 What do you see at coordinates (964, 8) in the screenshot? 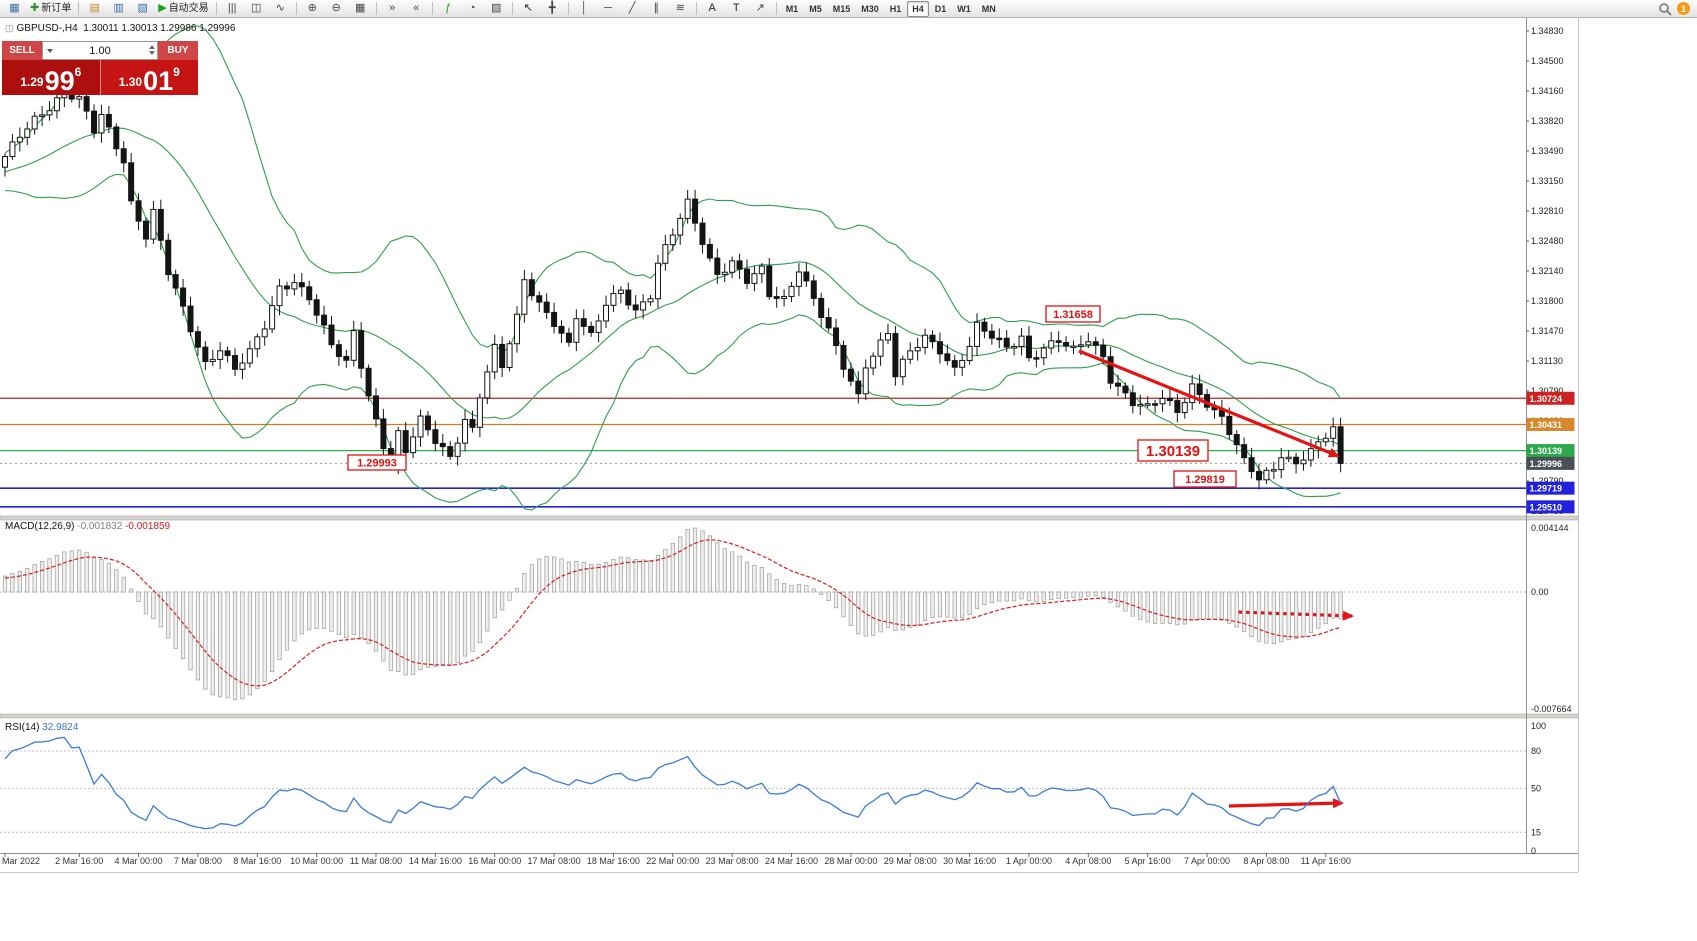
I see `timeframe-w1-button: W1` at bounding box center [964, 8].